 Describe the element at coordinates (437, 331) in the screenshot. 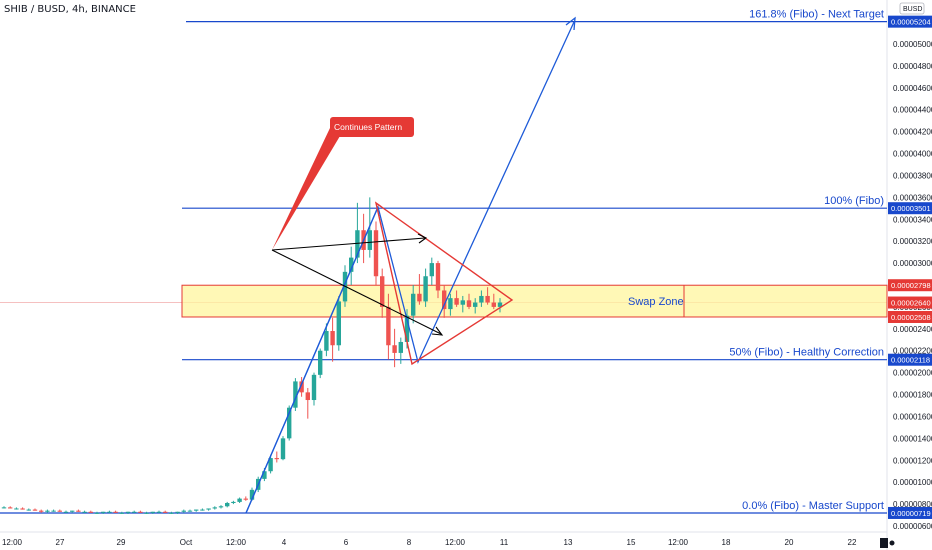

I see `arrow-lower-head` at that location.